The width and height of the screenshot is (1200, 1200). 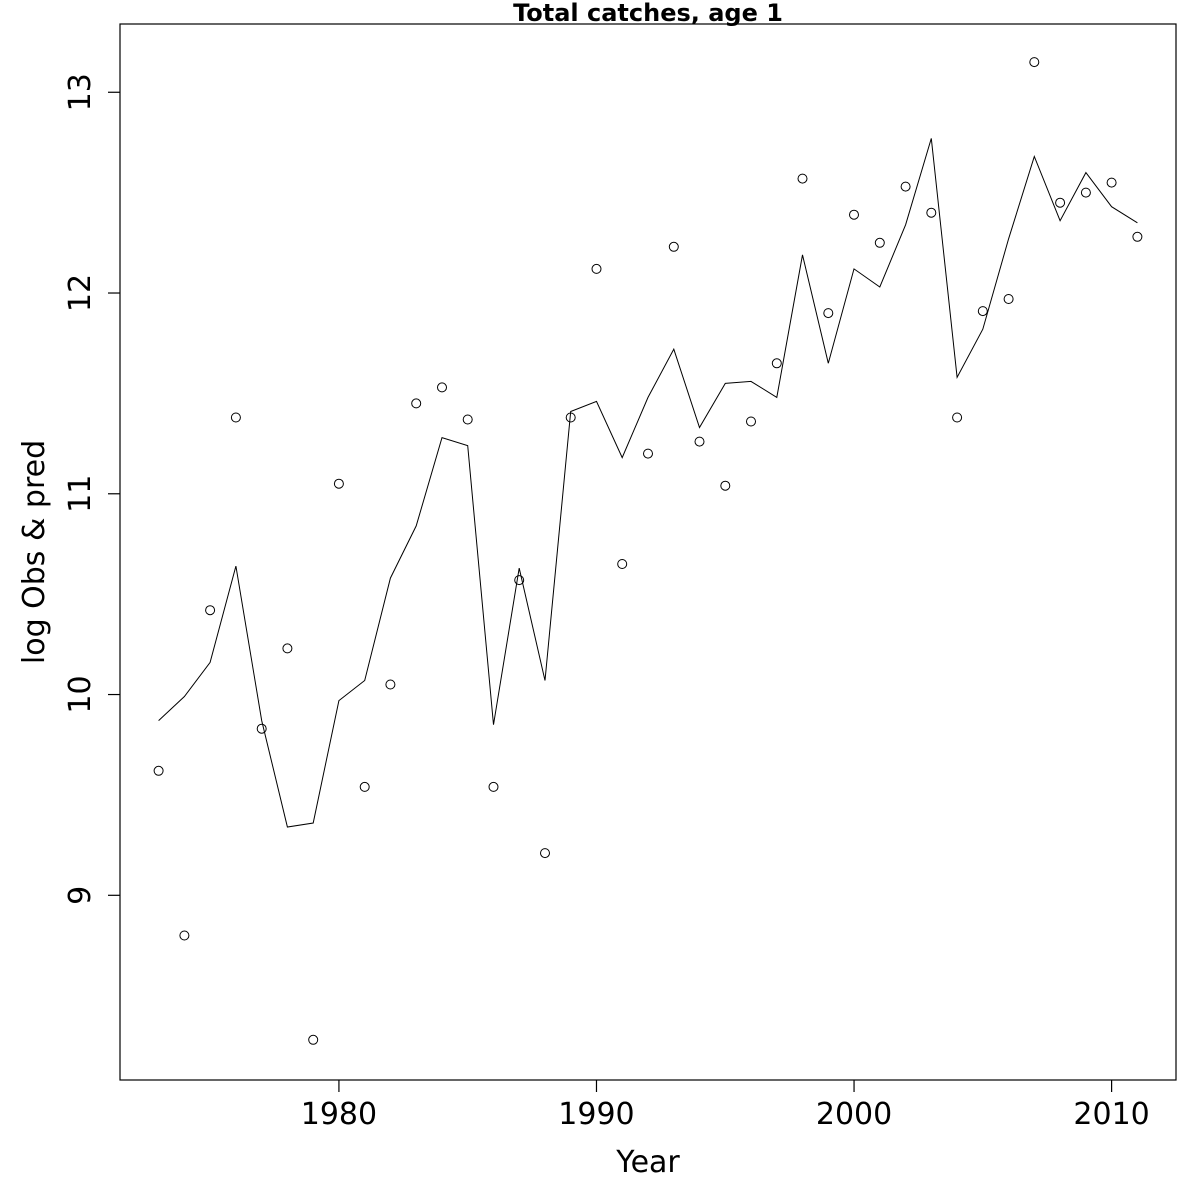 I want to click on x-tick-label: 1980, so click(x=339, y=1114).